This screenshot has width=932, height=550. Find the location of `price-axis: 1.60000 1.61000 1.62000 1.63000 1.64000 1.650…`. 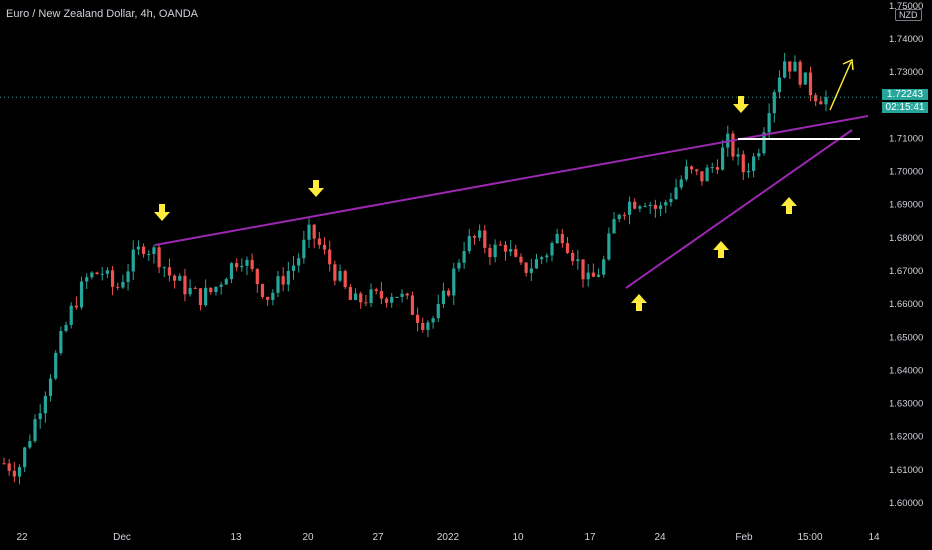

price-axis: 1.60000 1.61000 1.62000 1.63000 1.64000 1.650… is located at coordinates (906, 255).